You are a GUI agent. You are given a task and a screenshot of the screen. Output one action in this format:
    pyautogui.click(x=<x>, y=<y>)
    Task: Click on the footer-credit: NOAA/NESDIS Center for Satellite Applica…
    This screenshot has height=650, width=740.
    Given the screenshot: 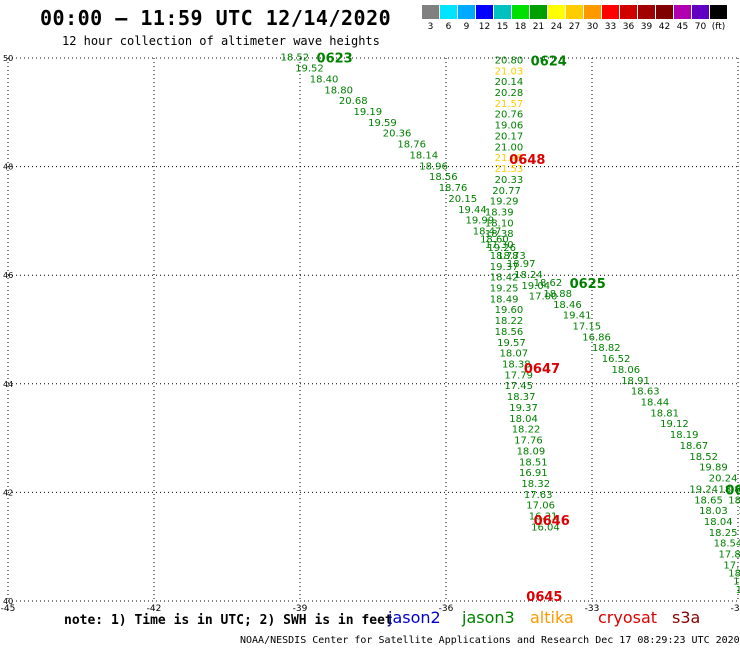 What is the action you would take?
    pyautogui.click(x=490, y=640)
    